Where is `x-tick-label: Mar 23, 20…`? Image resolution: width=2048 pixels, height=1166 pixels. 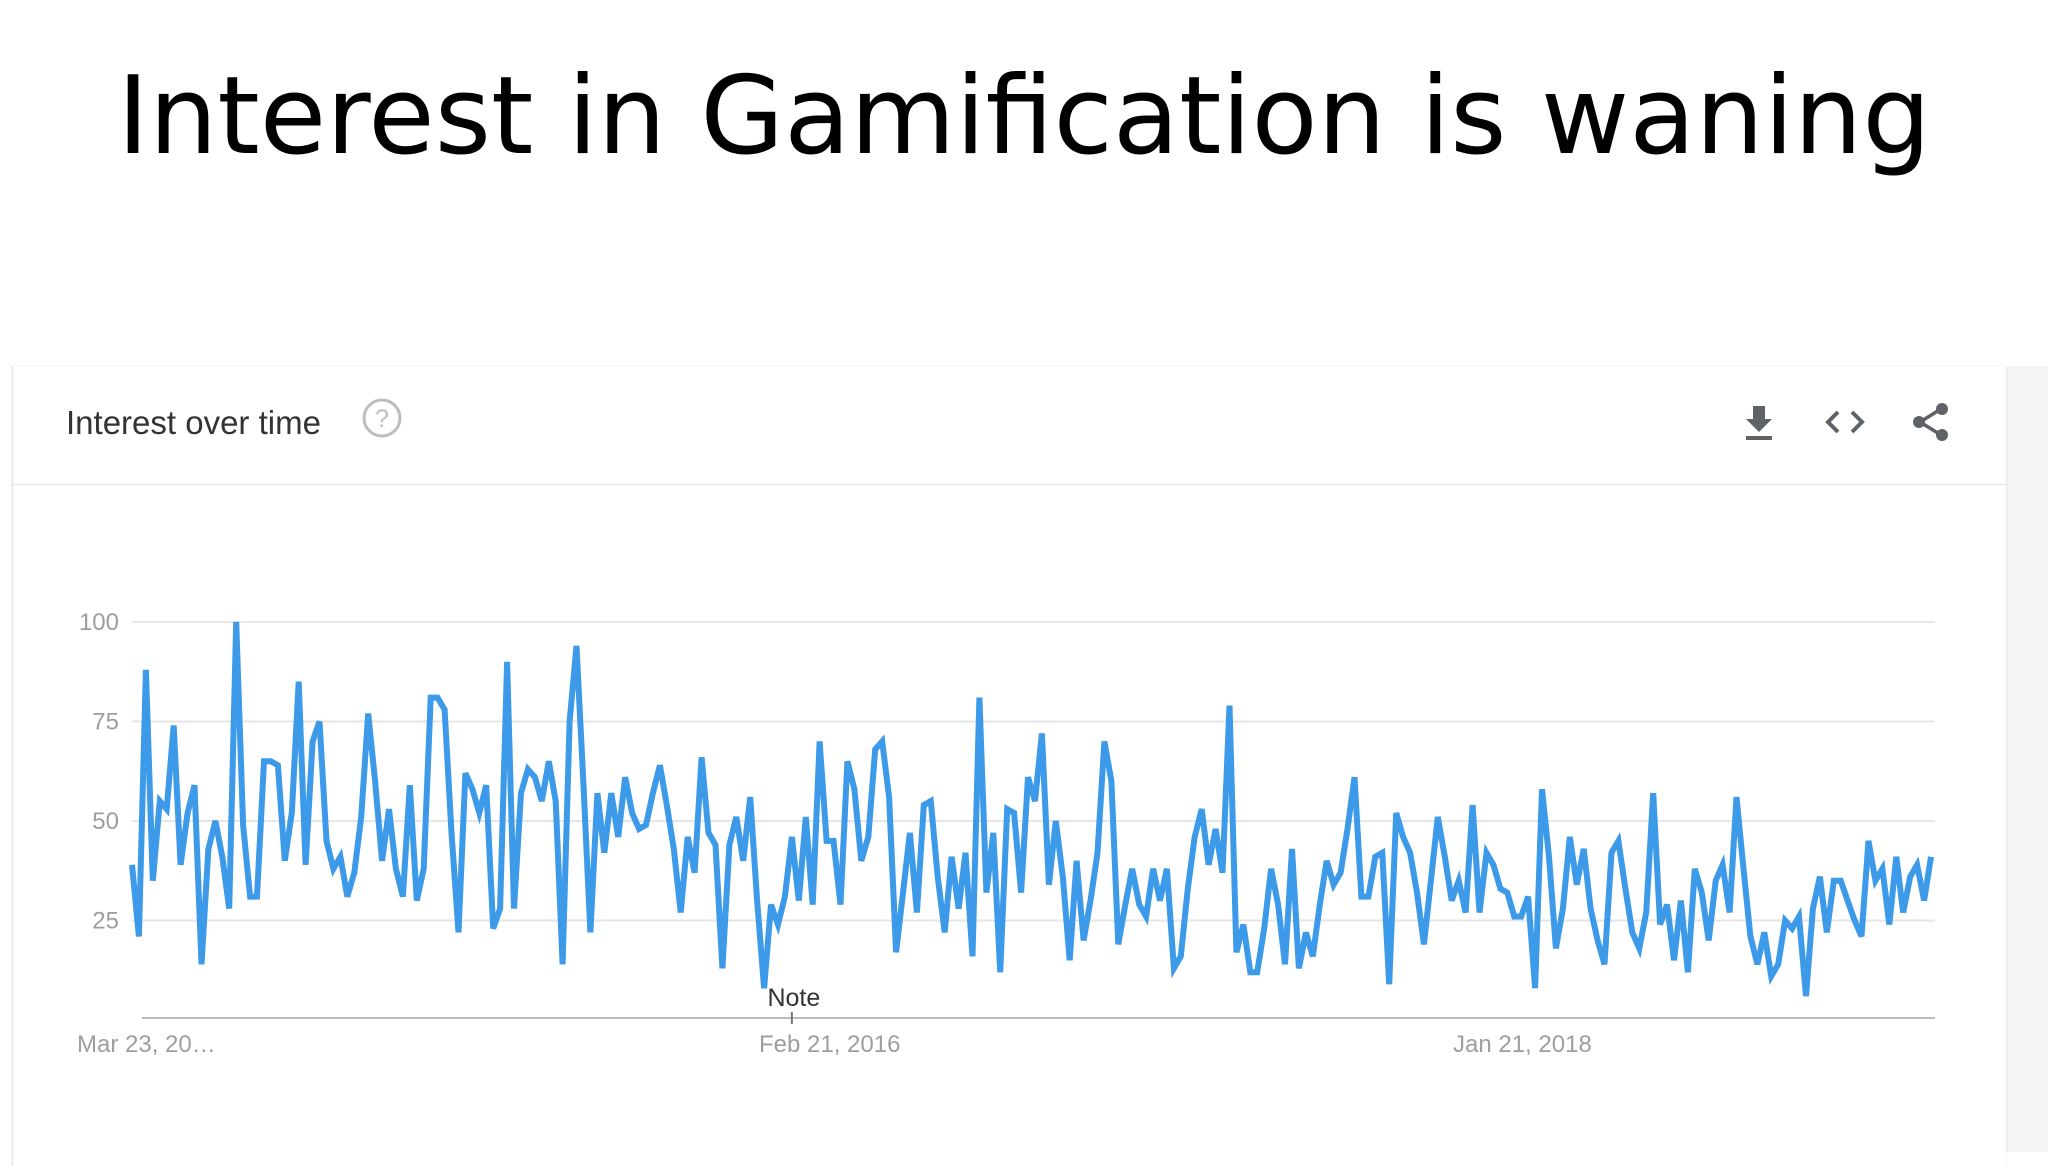
x-tick-label: Mar 23, 20… is located at coordinates (146, 1044).